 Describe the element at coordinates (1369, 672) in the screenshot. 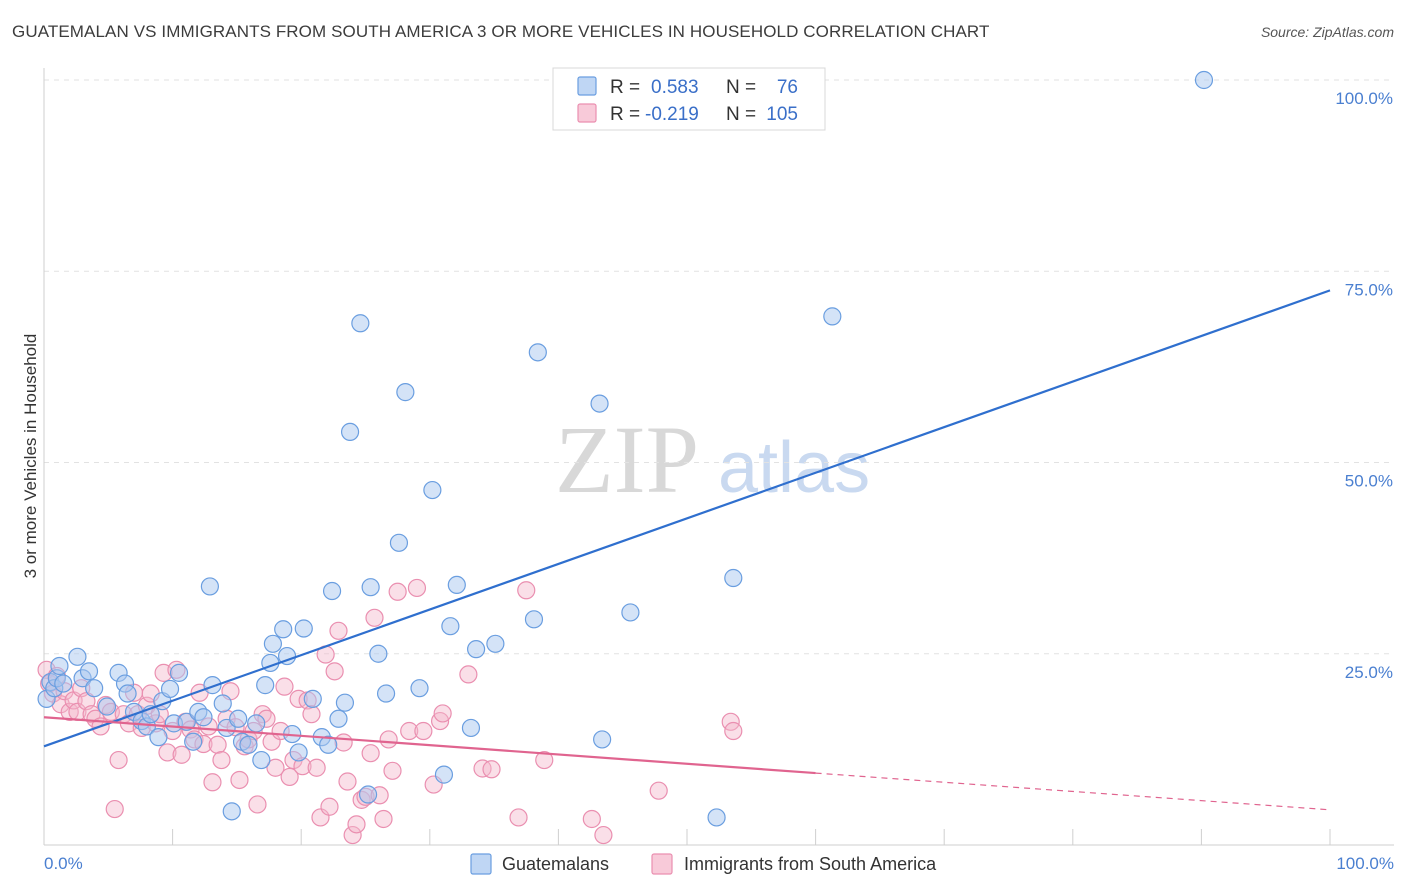

I see `y-tick-label: 25.0%` at that location.